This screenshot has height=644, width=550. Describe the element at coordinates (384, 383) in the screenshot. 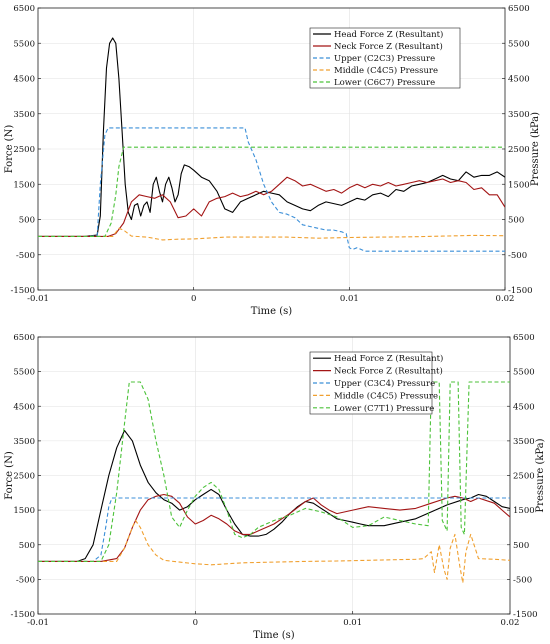

I see `legend-entry: Upper (C3C4) Pressure` at that location.